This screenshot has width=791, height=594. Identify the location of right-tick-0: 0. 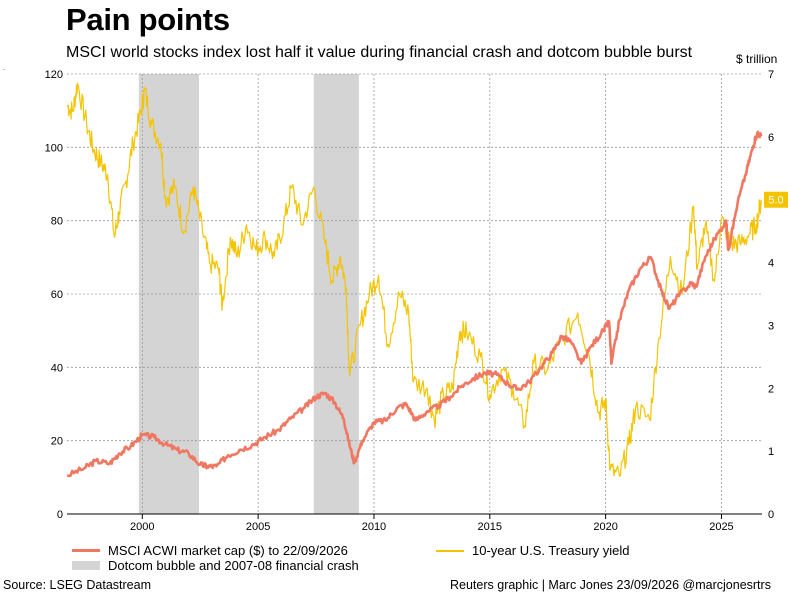
(771, 515).